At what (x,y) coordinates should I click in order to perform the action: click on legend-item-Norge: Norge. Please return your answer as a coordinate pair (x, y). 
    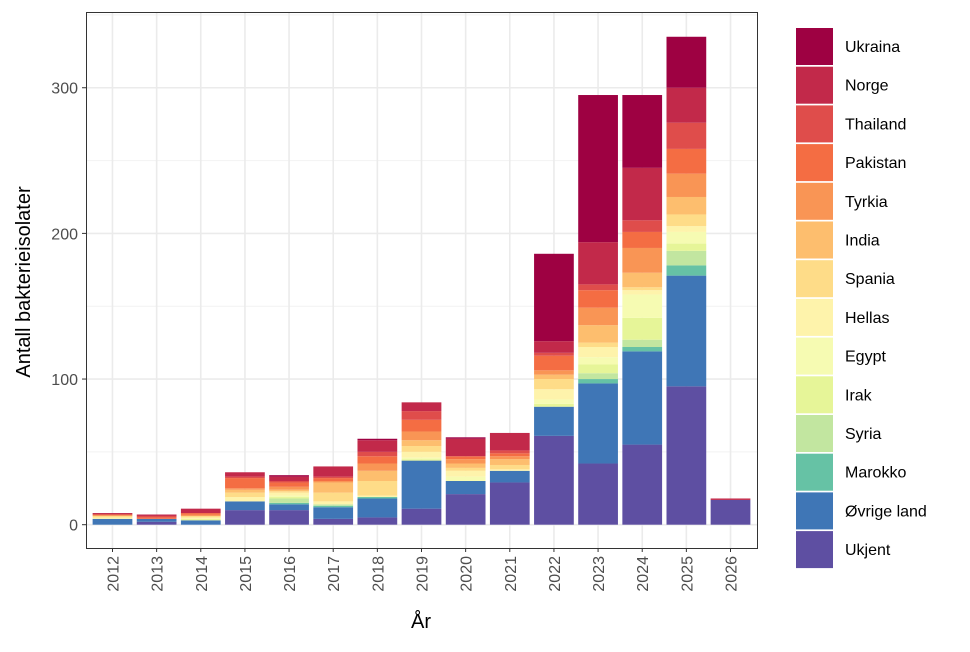
    Looking at the image, I should click on (842, 85).